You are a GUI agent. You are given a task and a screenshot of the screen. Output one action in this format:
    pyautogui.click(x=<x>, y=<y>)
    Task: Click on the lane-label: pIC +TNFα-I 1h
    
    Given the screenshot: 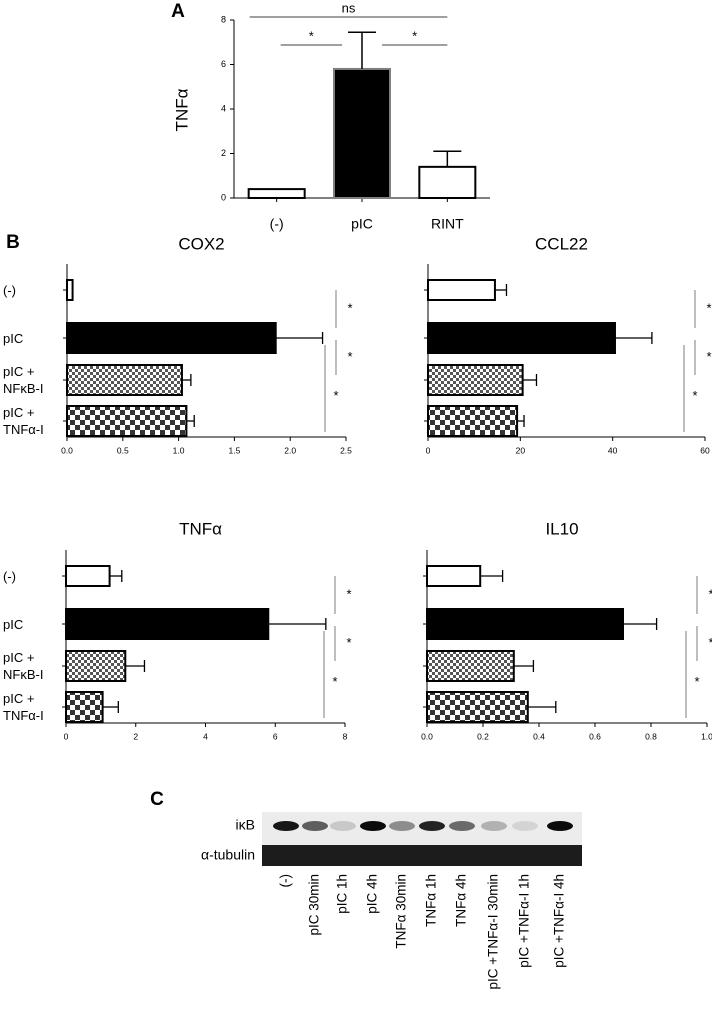 What is the action you would take?
    pyautogui.click(x=524, y=921)
    